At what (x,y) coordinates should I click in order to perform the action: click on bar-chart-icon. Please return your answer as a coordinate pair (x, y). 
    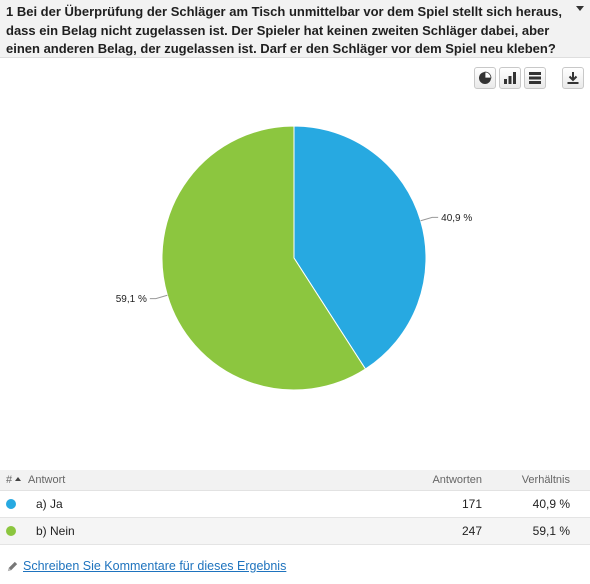
    Looking at the image, I should click on (510, 78).